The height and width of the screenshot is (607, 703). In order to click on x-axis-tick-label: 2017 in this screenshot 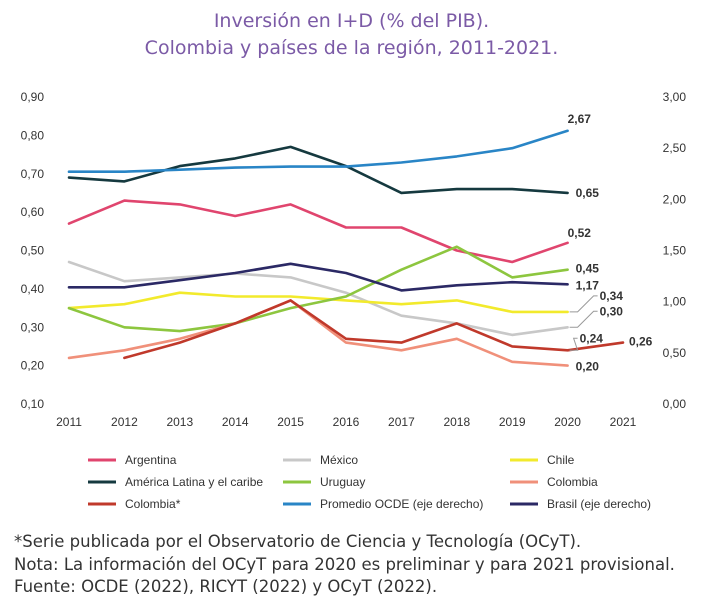, I will do `click(401, 422)`.